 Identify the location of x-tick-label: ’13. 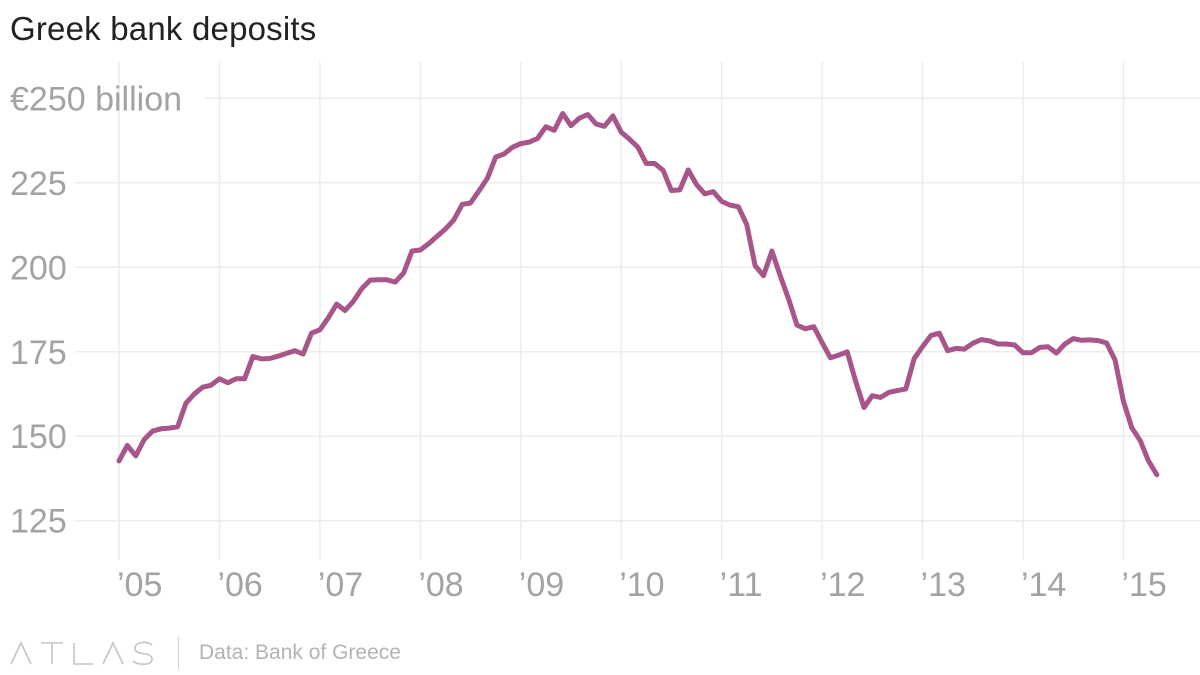
(943, 585).